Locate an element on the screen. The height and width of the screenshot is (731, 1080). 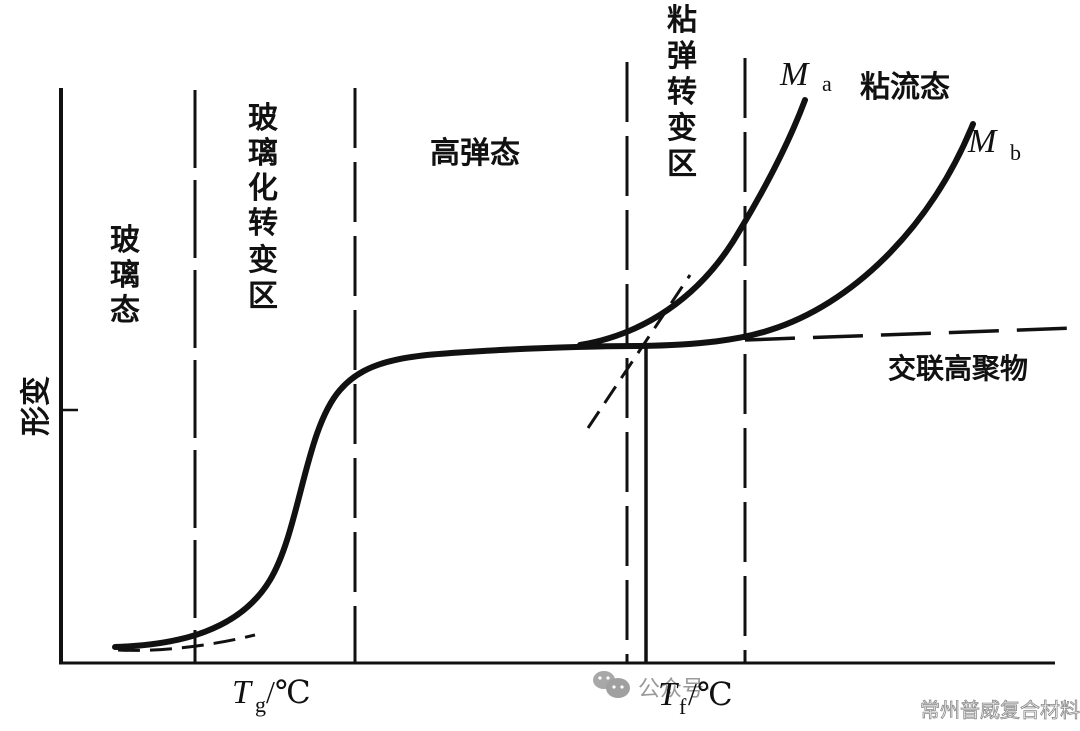
svg-text: b is located at coordinates (1015, 152).